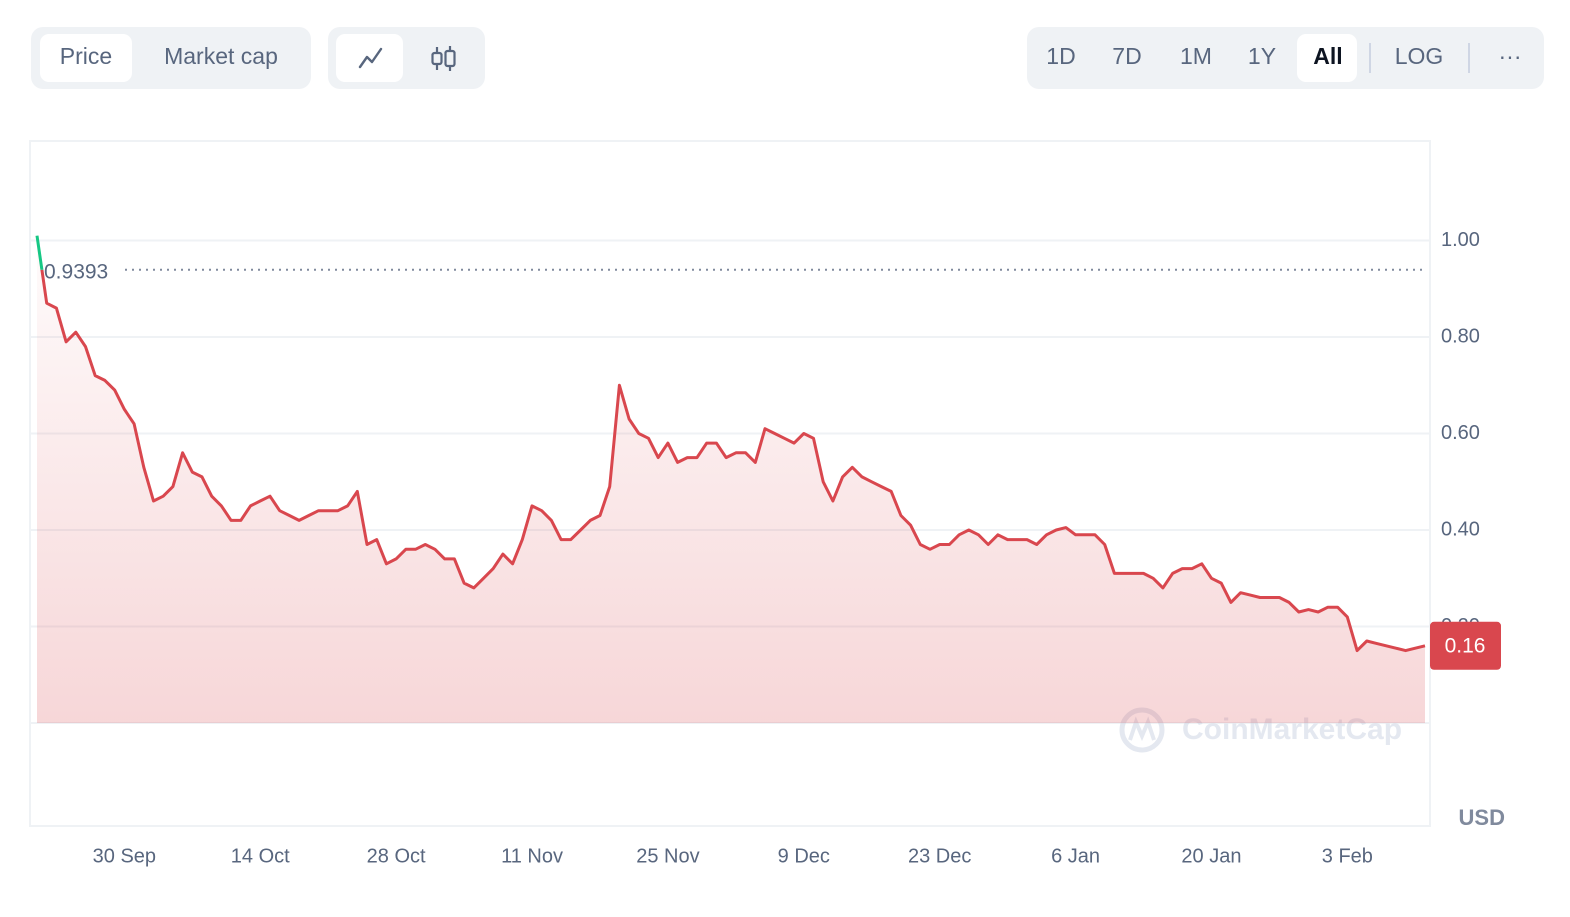 Image resolution: width=1570 pixels, height=917 pixels. Describe the element at coordinates (1262, 56) in the screenshot. I see `range-1y: 1Y` at that location.